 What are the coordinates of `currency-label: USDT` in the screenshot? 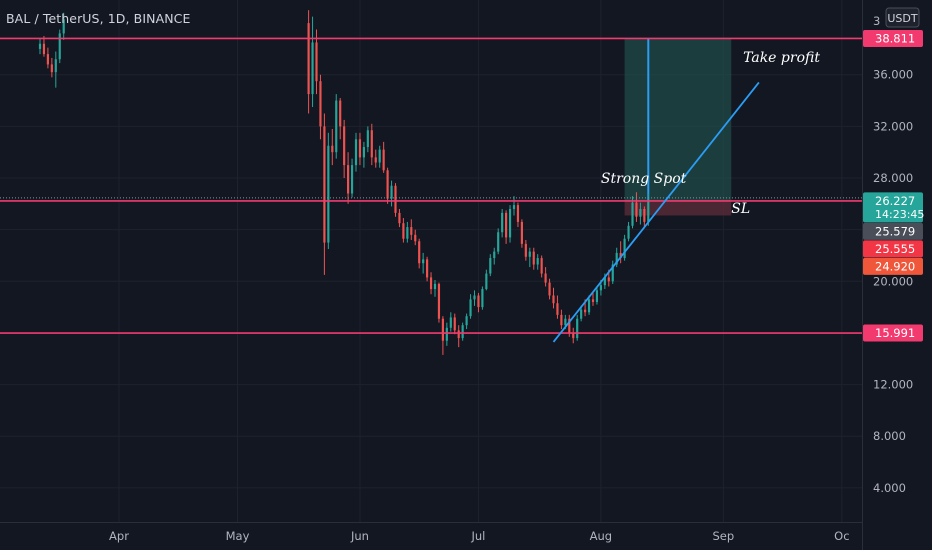 It's located at (902, 18).